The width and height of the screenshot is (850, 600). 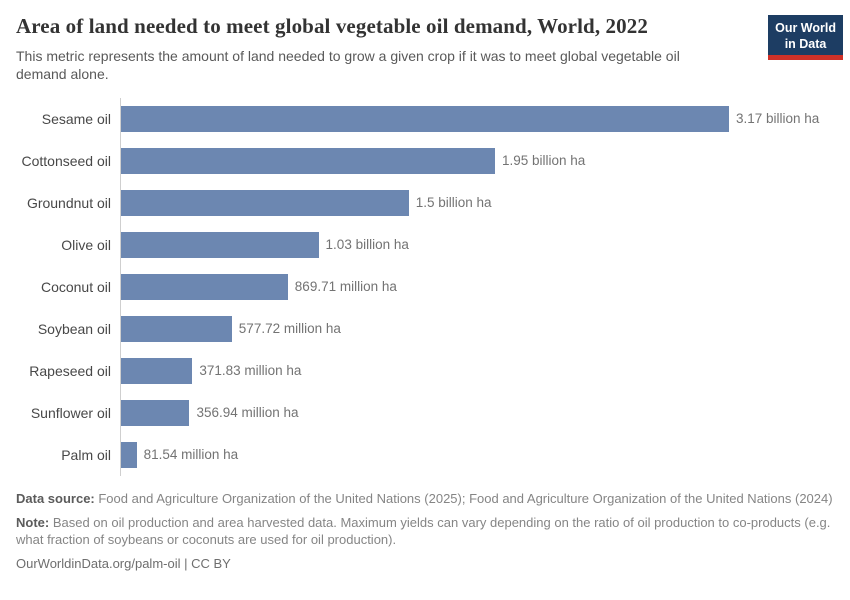 What do you see at coordinates (477, 370) in the screenshot?
I see `bar-track: 371.83 million ha` at bounding box center [477, 370].